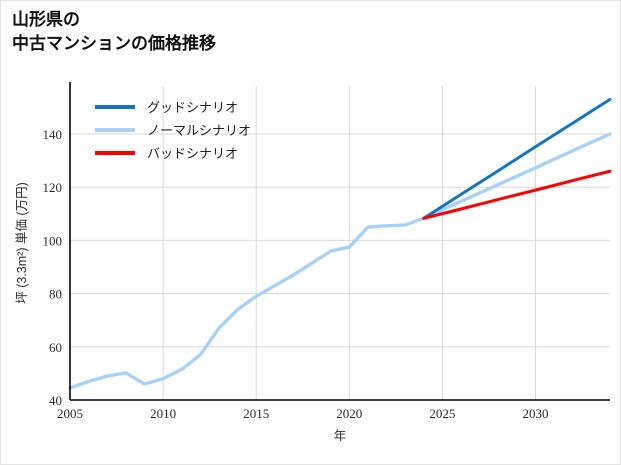  Describe the element at coordinates (517, 158) in the screenshot. I see `series-line-グッドシナリオ` at that location.